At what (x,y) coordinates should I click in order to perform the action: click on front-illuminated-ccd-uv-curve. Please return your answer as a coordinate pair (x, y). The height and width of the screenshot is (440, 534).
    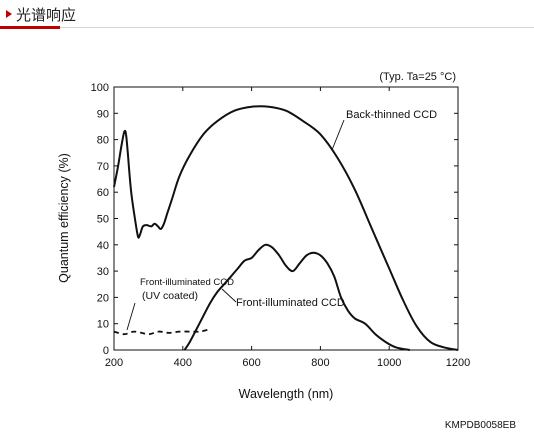
    Looking at the image, I should click on (162, 332).